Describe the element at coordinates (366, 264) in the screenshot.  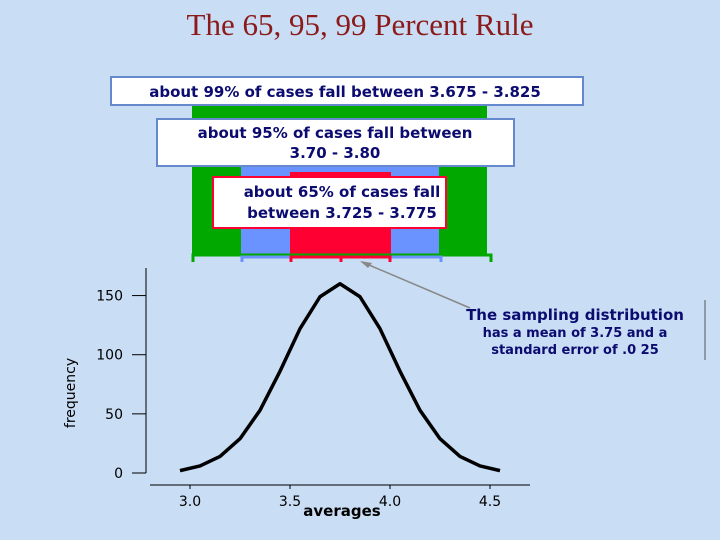
I see `arrow-head` at that location.